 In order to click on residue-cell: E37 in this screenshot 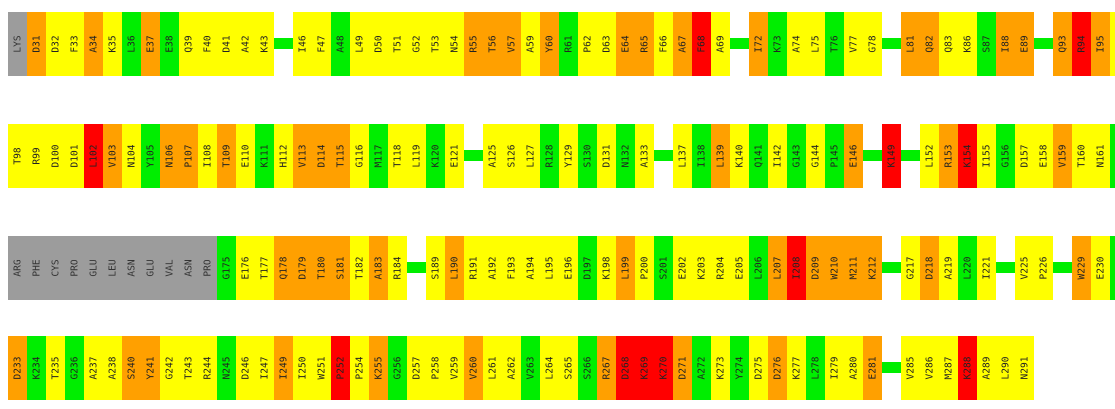, I will do `click(150, 44)`.